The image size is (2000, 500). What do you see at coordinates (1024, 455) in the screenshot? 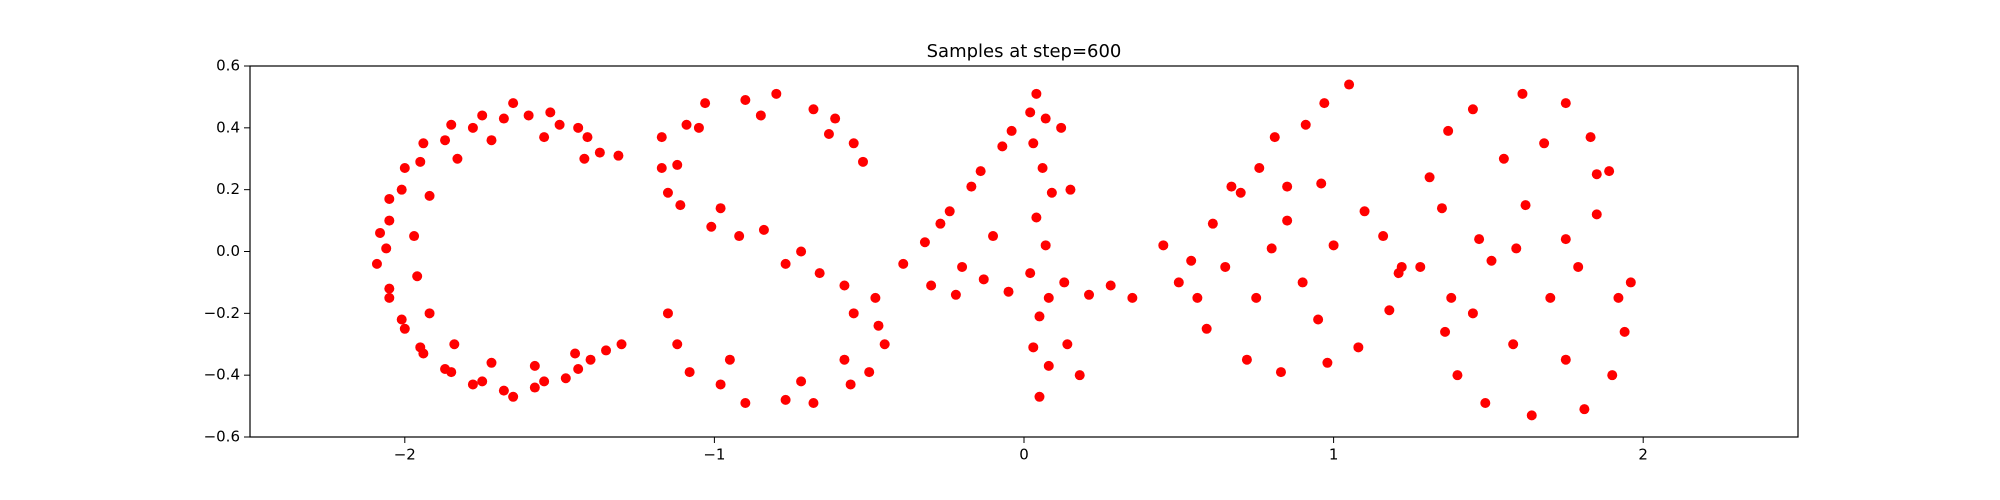
I see `x-tick-label: 0` at bounding box center [1024, 455].